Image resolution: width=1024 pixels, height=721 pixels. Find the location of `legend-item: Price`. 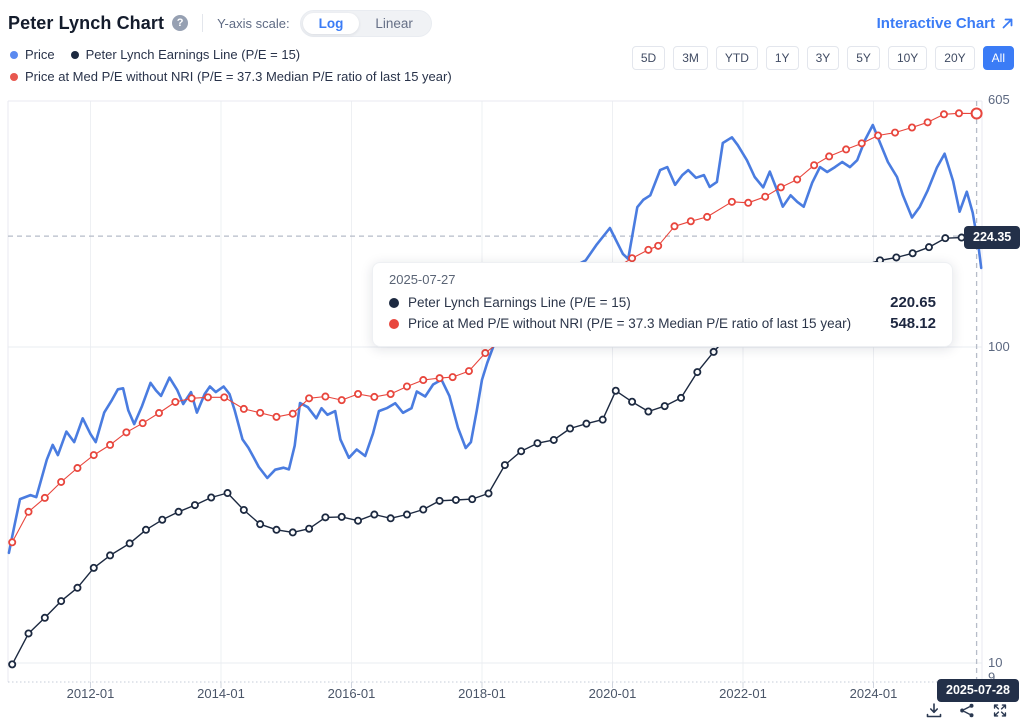

legend-item: Price is located at coordinates (32, 54).